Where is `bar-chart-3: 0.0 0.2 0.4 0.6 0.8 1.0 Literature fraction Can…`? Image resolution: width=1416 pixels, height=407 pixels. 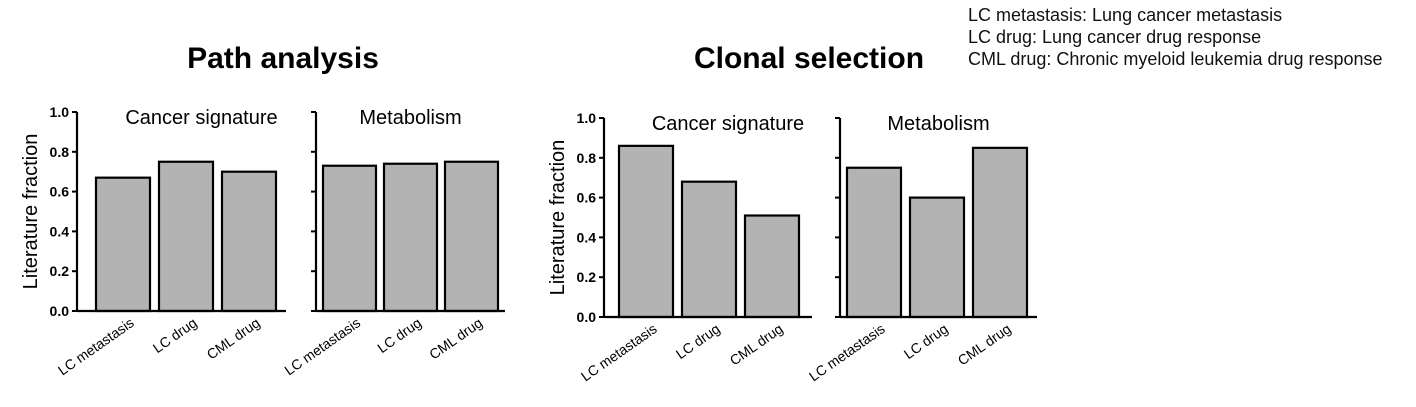
bar-chart-3: 0.0 0.2 0.4 0.6 0.8 1.0 Literature fraction Can… is located at coordinates (679, 247).